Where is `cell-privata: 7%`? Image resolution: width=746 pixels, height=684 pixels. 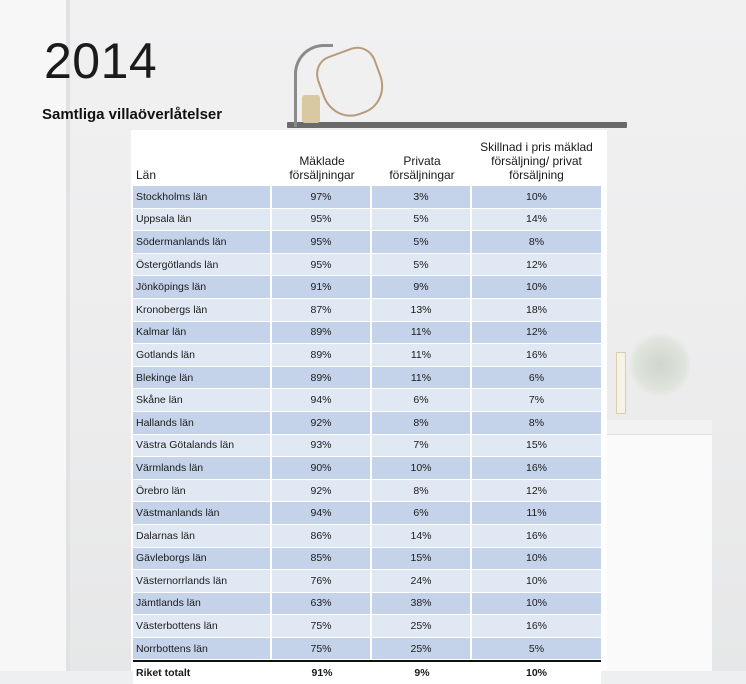 cell-privata: 7% is located at coordinates (422, 446).